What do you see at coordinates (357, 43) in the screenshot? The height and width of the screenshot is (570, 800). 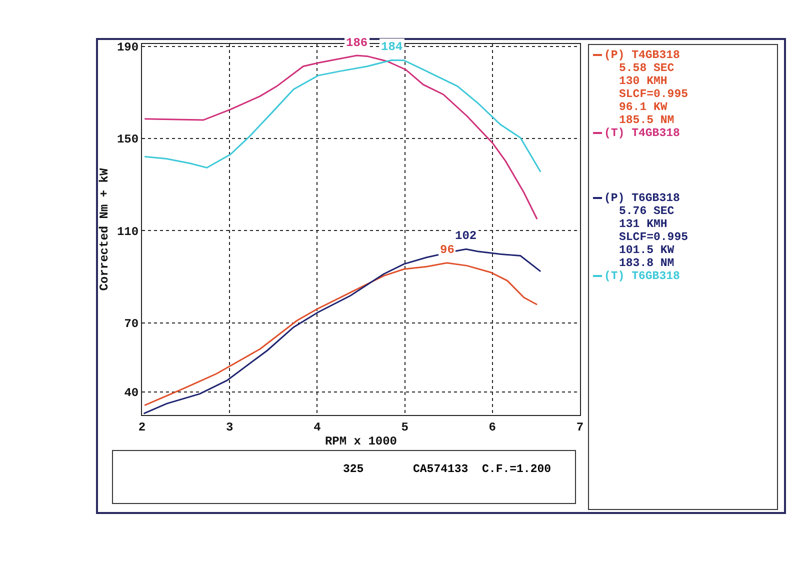 I see `annotation: 186` at bounding box center [357, 43].